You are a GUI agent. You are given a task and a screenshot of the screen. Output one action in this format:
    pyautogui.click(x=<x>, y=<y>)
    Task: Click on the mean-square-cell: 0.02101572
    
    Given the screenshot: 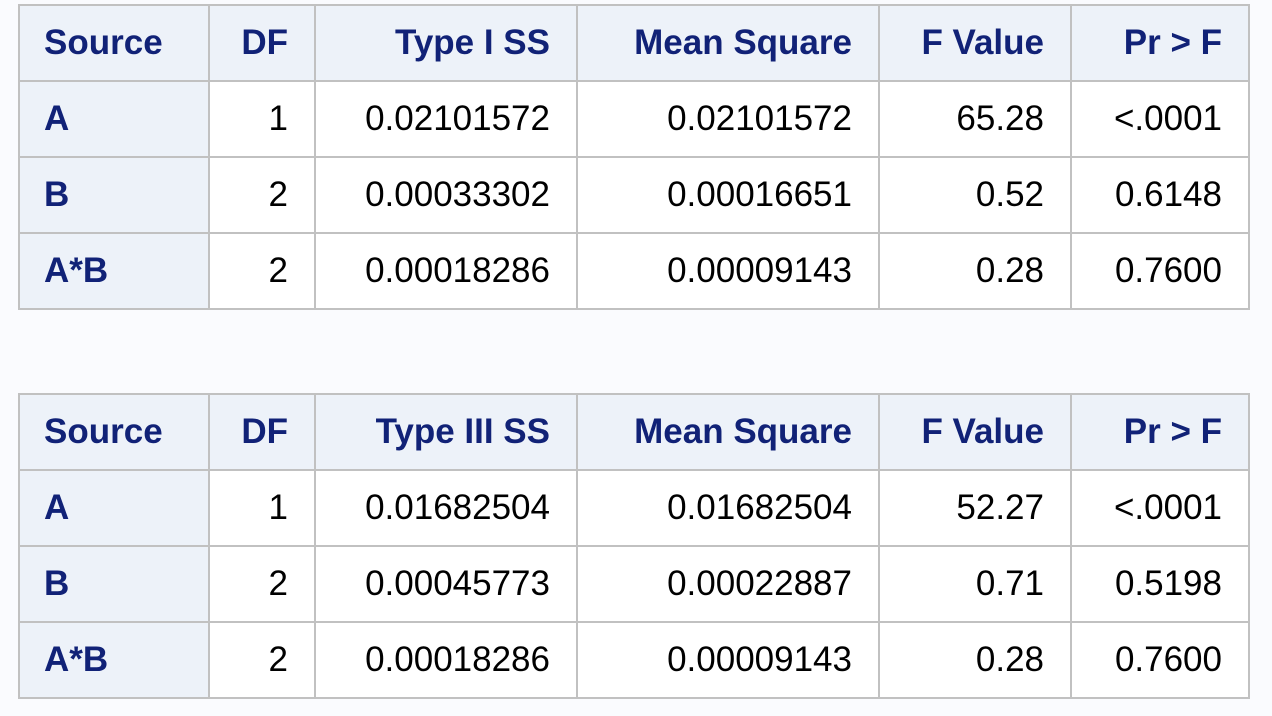 What is the action you would take?
    pyautogui.click(x=728, y=119)
    